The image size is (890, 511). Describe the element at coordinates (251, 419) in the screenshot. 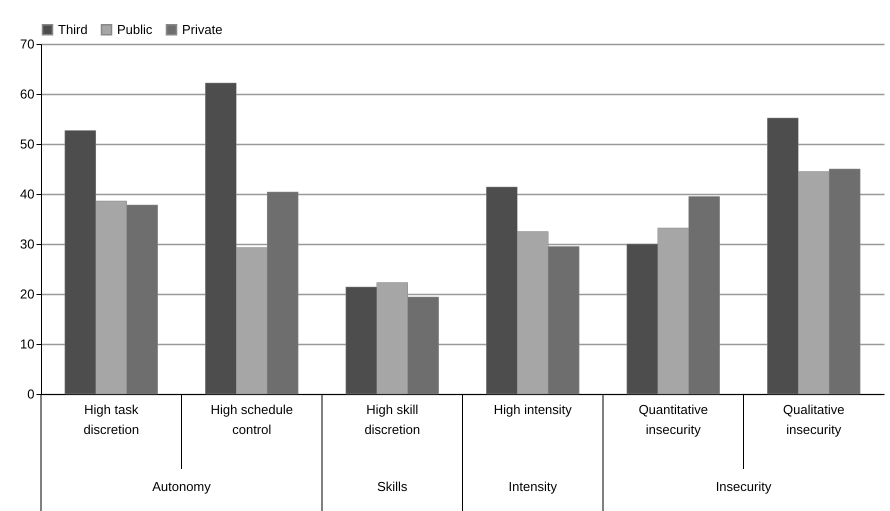

I see `x-tick-label: High schedule control` at that location.